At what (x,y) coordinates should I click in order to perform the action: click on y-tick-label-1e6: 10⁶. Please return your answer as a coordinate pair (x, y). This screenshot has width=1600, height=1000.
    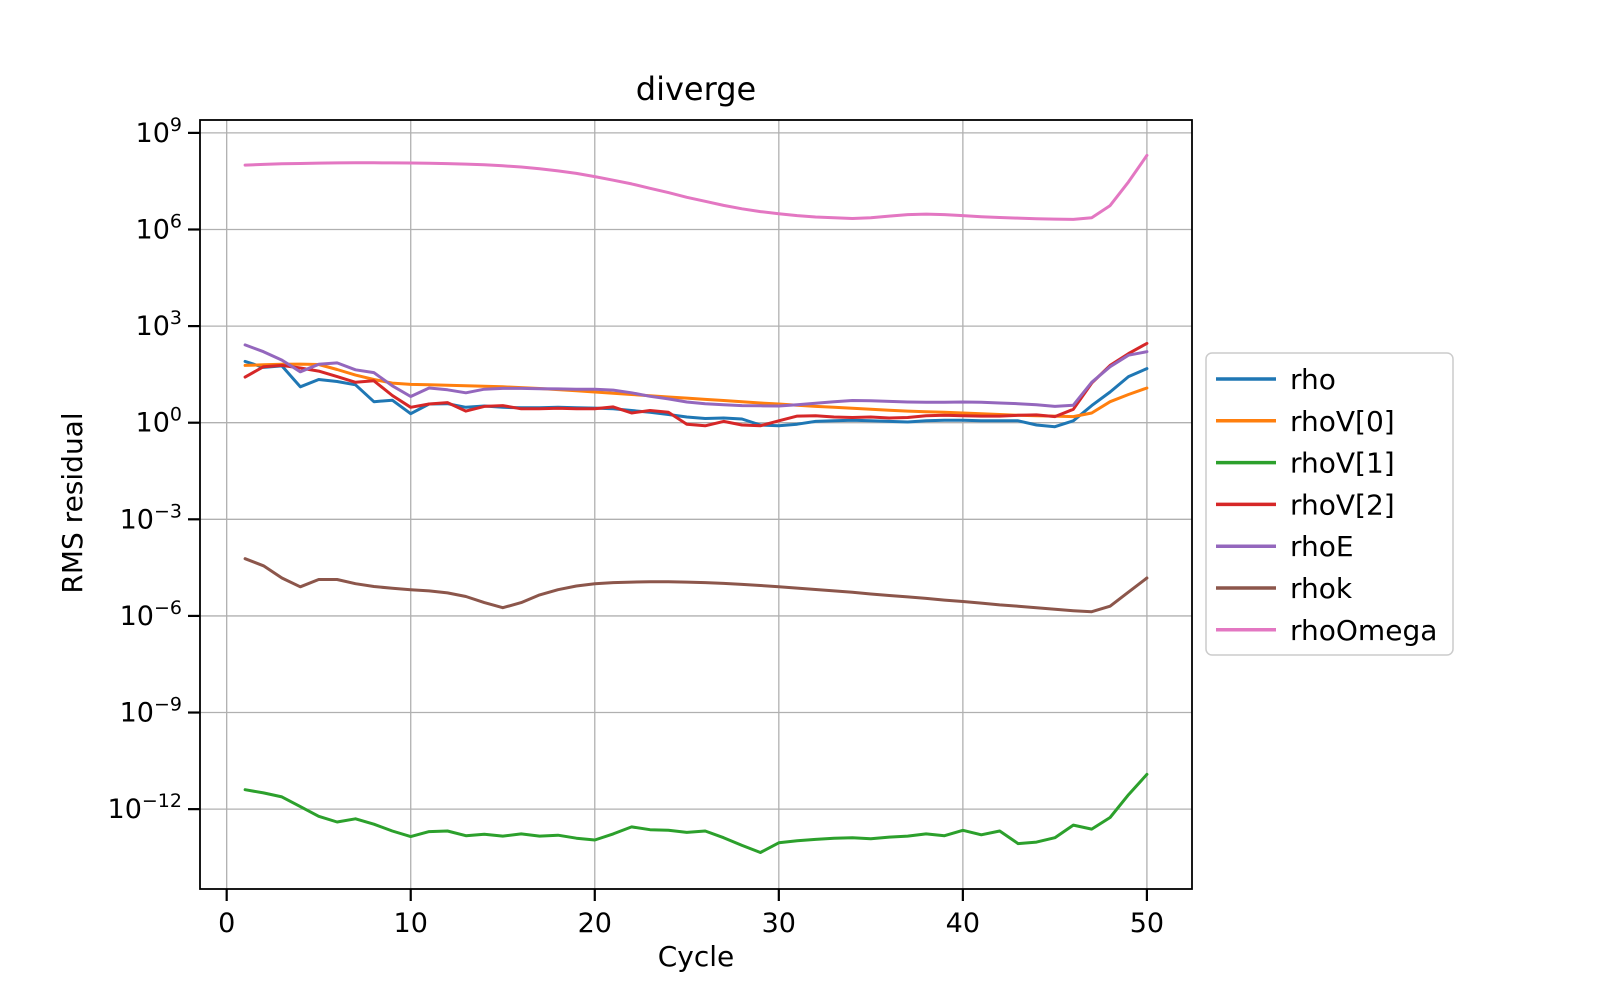
    Looking at the image, I should click on (159, 227).